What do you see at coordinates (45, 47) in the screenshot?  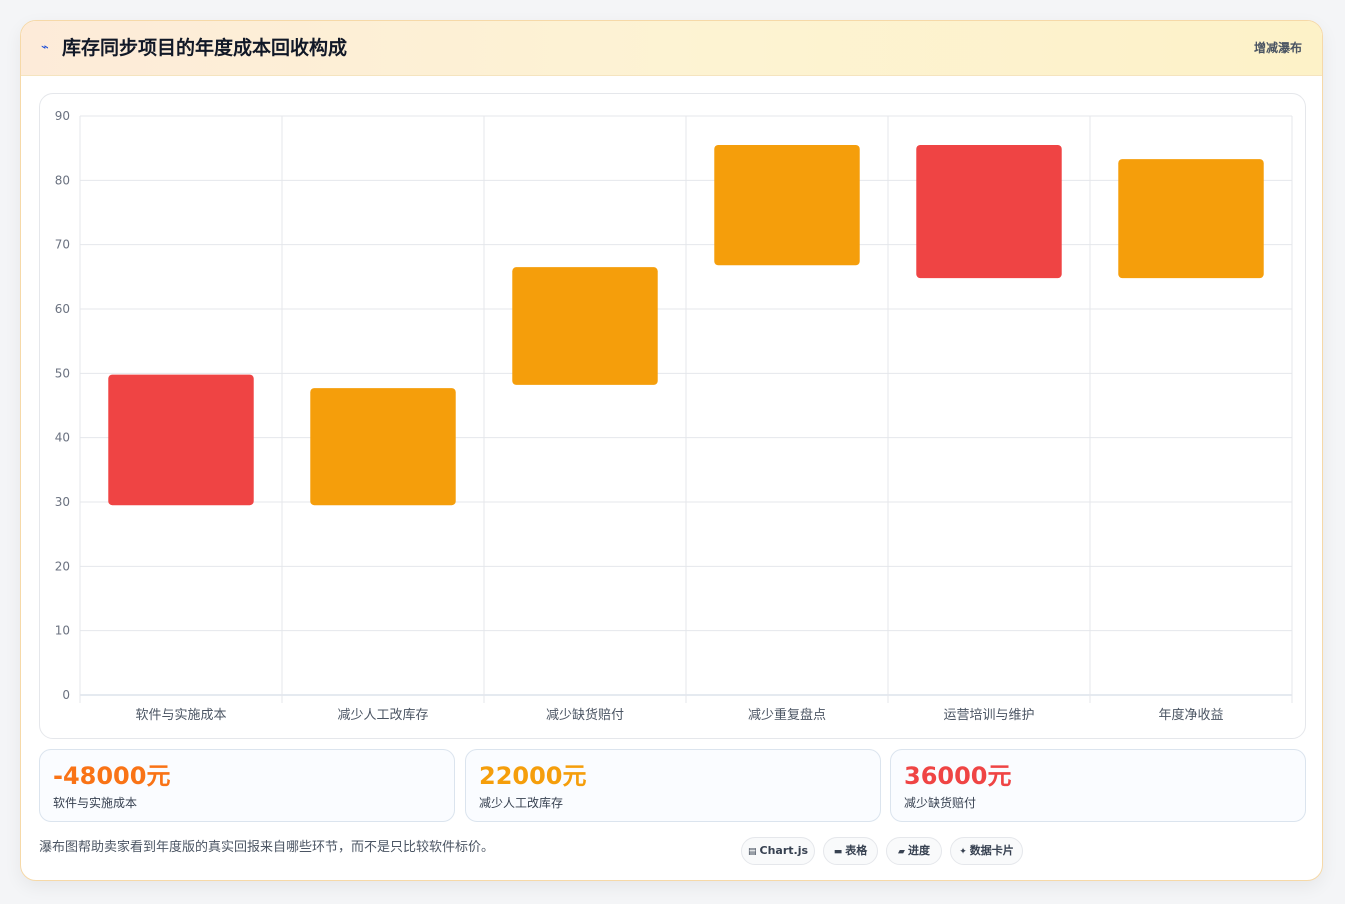 I see `lightning-icon: ⌁` at bounding box center [45, 47].